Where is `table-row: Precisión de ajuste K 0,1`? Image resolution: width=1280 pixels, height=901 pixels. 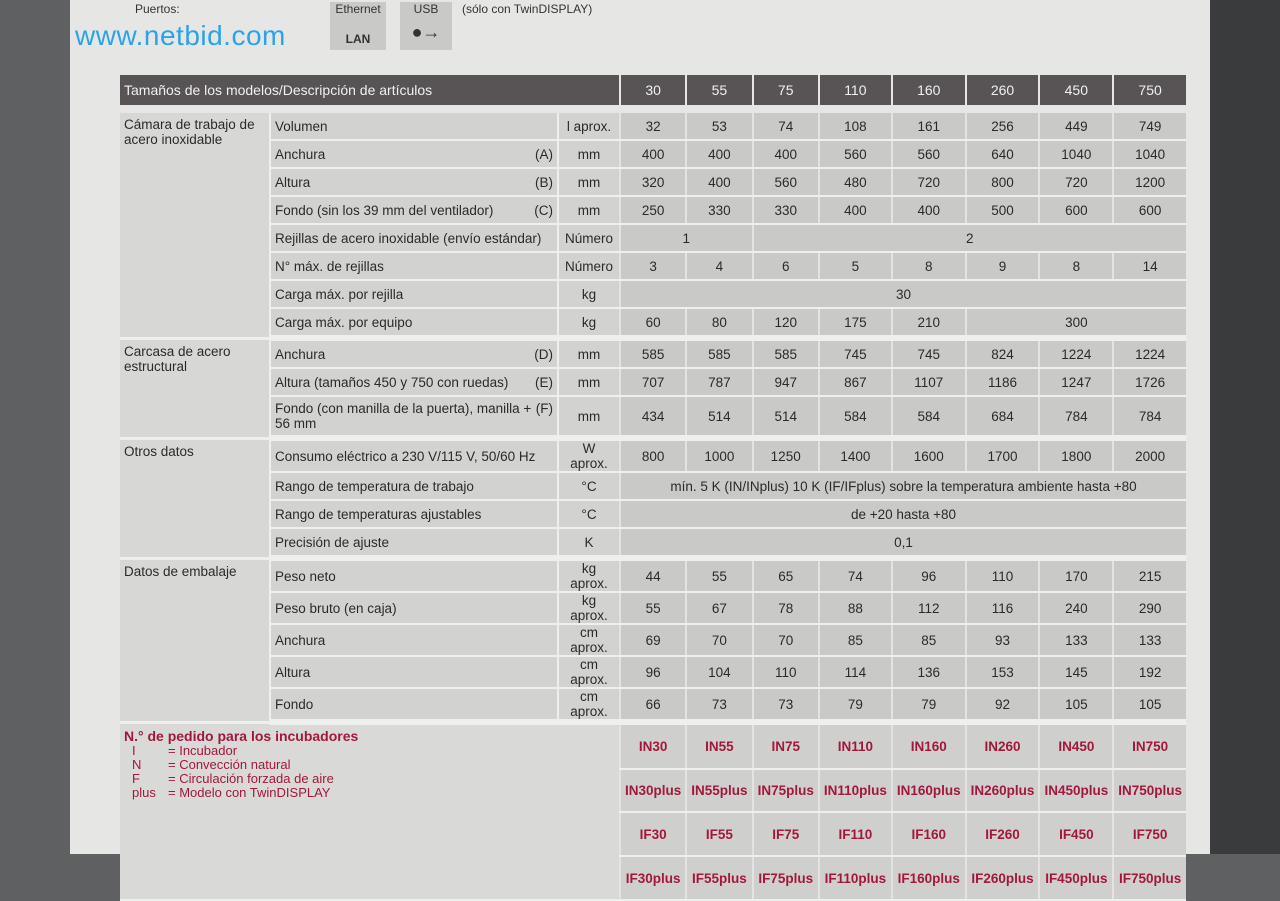 table-row: Precisión de ajuste K 0,1 is located at coordinates (653, 544).